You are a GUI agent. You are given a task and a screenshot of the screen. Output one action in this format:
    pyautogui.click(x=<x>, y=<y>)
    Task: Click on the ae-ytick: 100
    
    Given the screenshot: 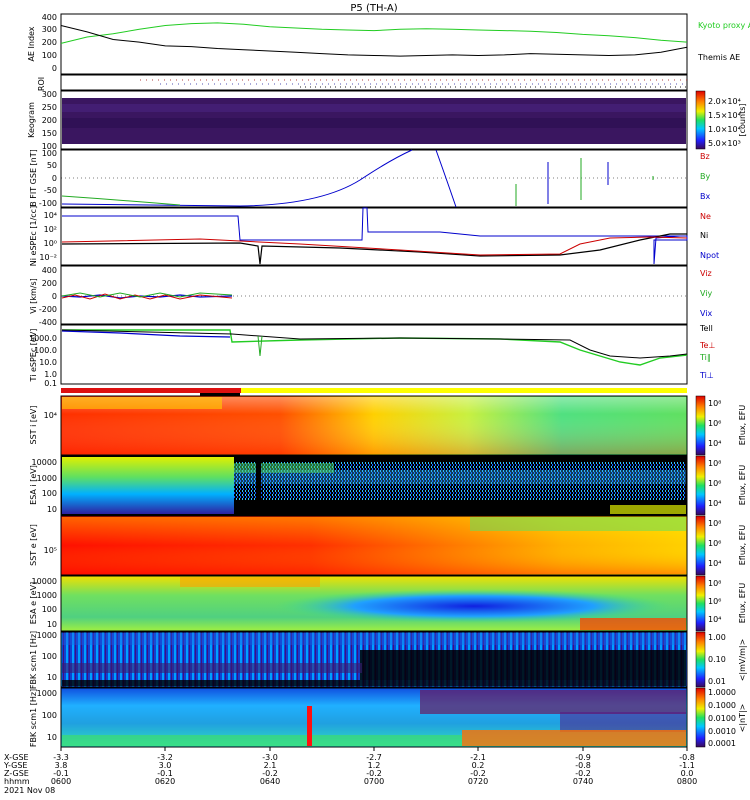 What is the action you would take?
    pyautogui.click(x=49, y=55)
    